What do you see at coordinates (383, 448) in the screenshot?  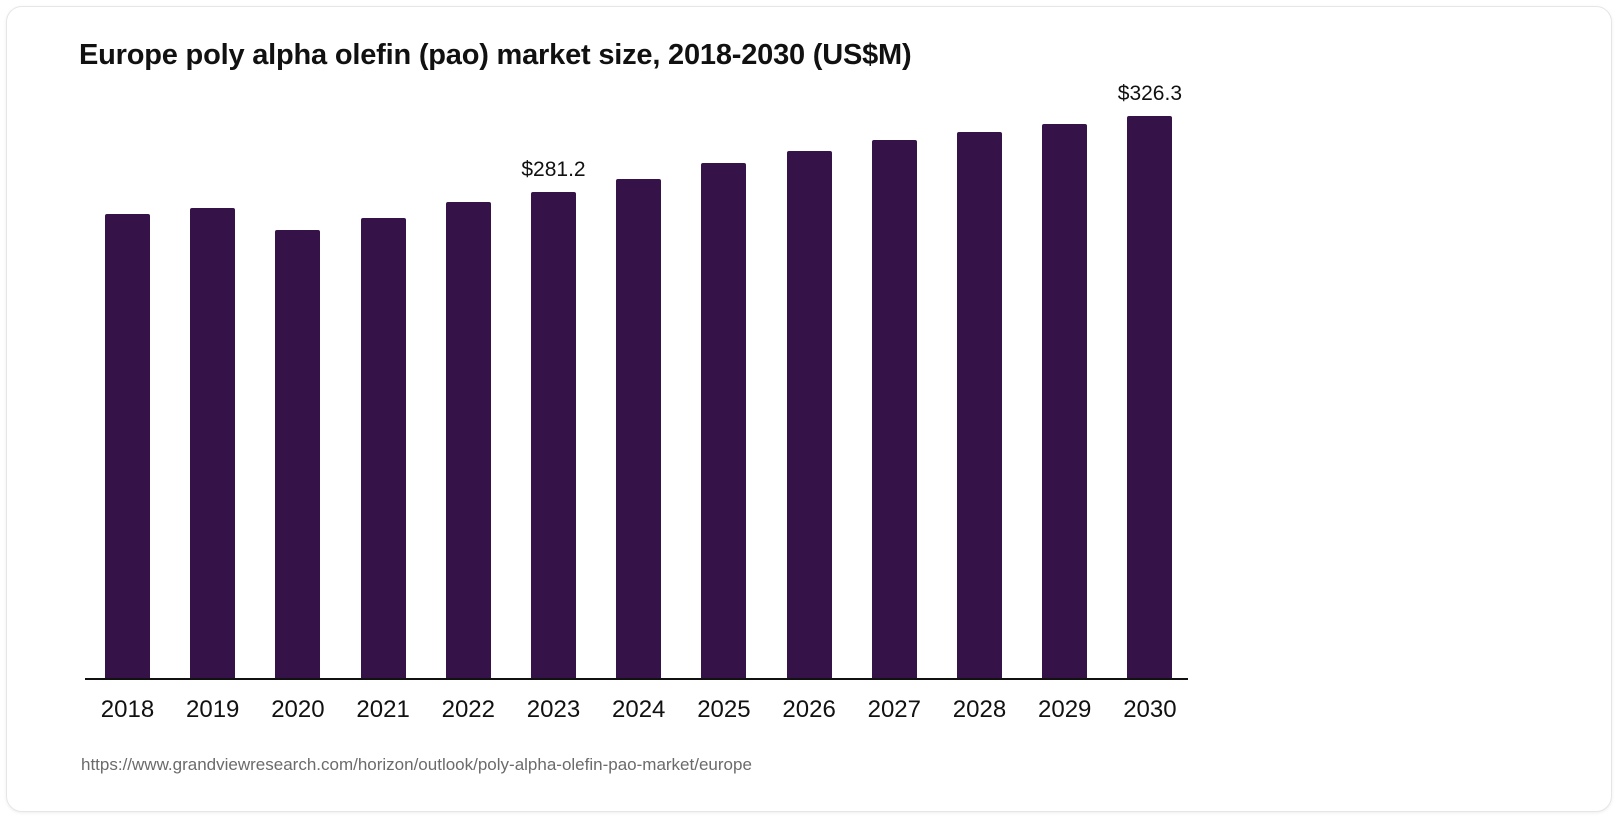 I see `bar-2021` at bounding box center [383, 448].